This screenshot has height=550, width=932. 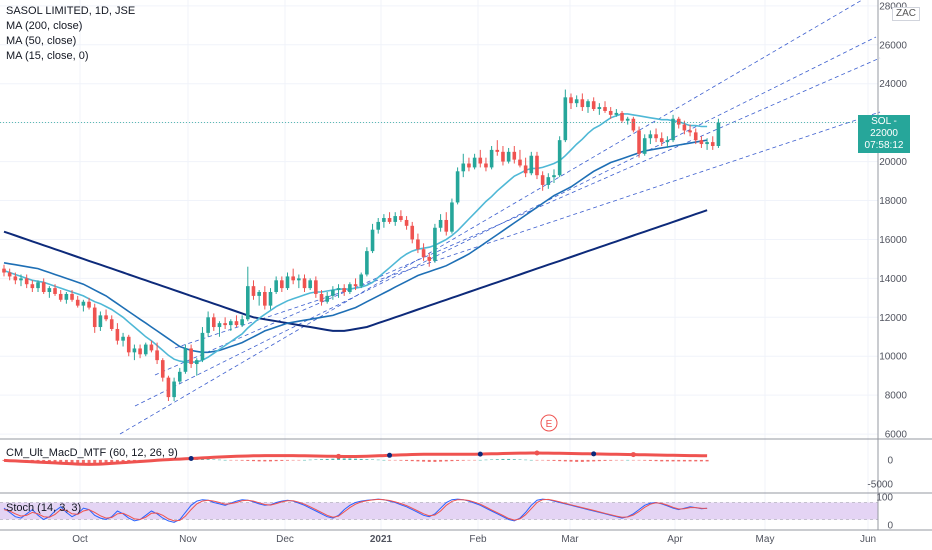 I want to click on stoch-pane, so click(x=439, y=510).